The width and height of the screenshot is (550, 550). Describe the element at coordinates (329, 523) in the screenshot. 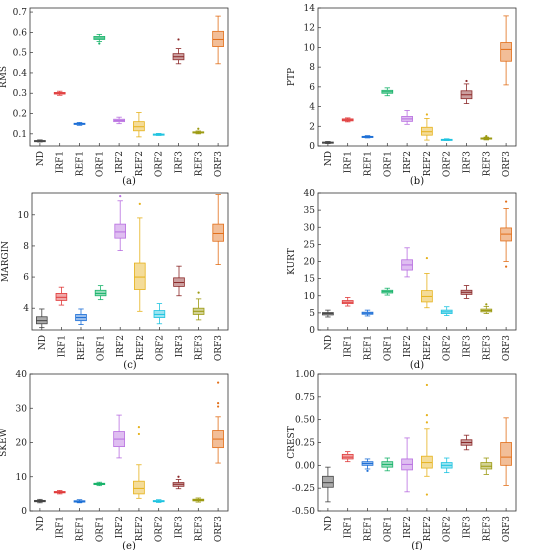

I see `x-tick-label: ND` at that location.